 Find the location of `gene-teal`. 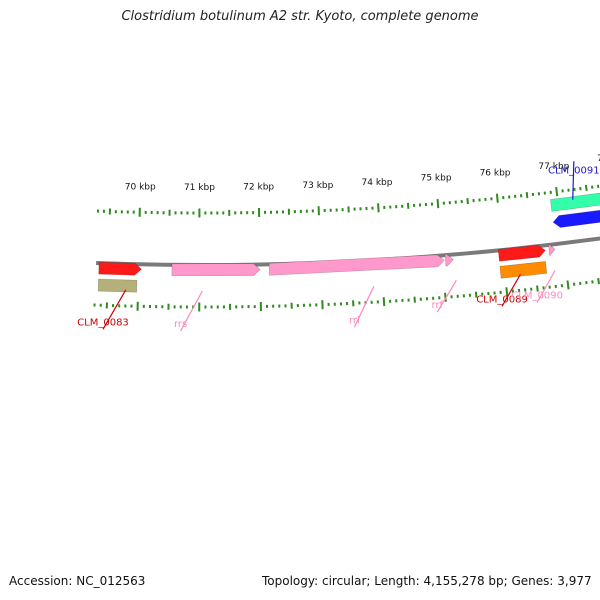

gene-teal is located at coordinates (575, 202).